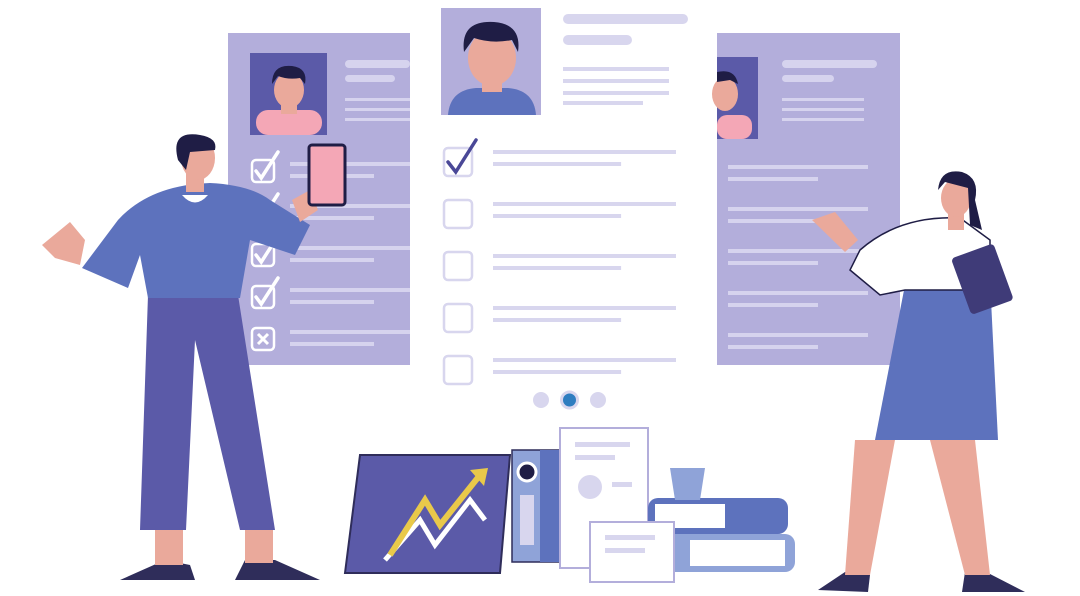  I want to click on avatar-center, so click(492, 68).